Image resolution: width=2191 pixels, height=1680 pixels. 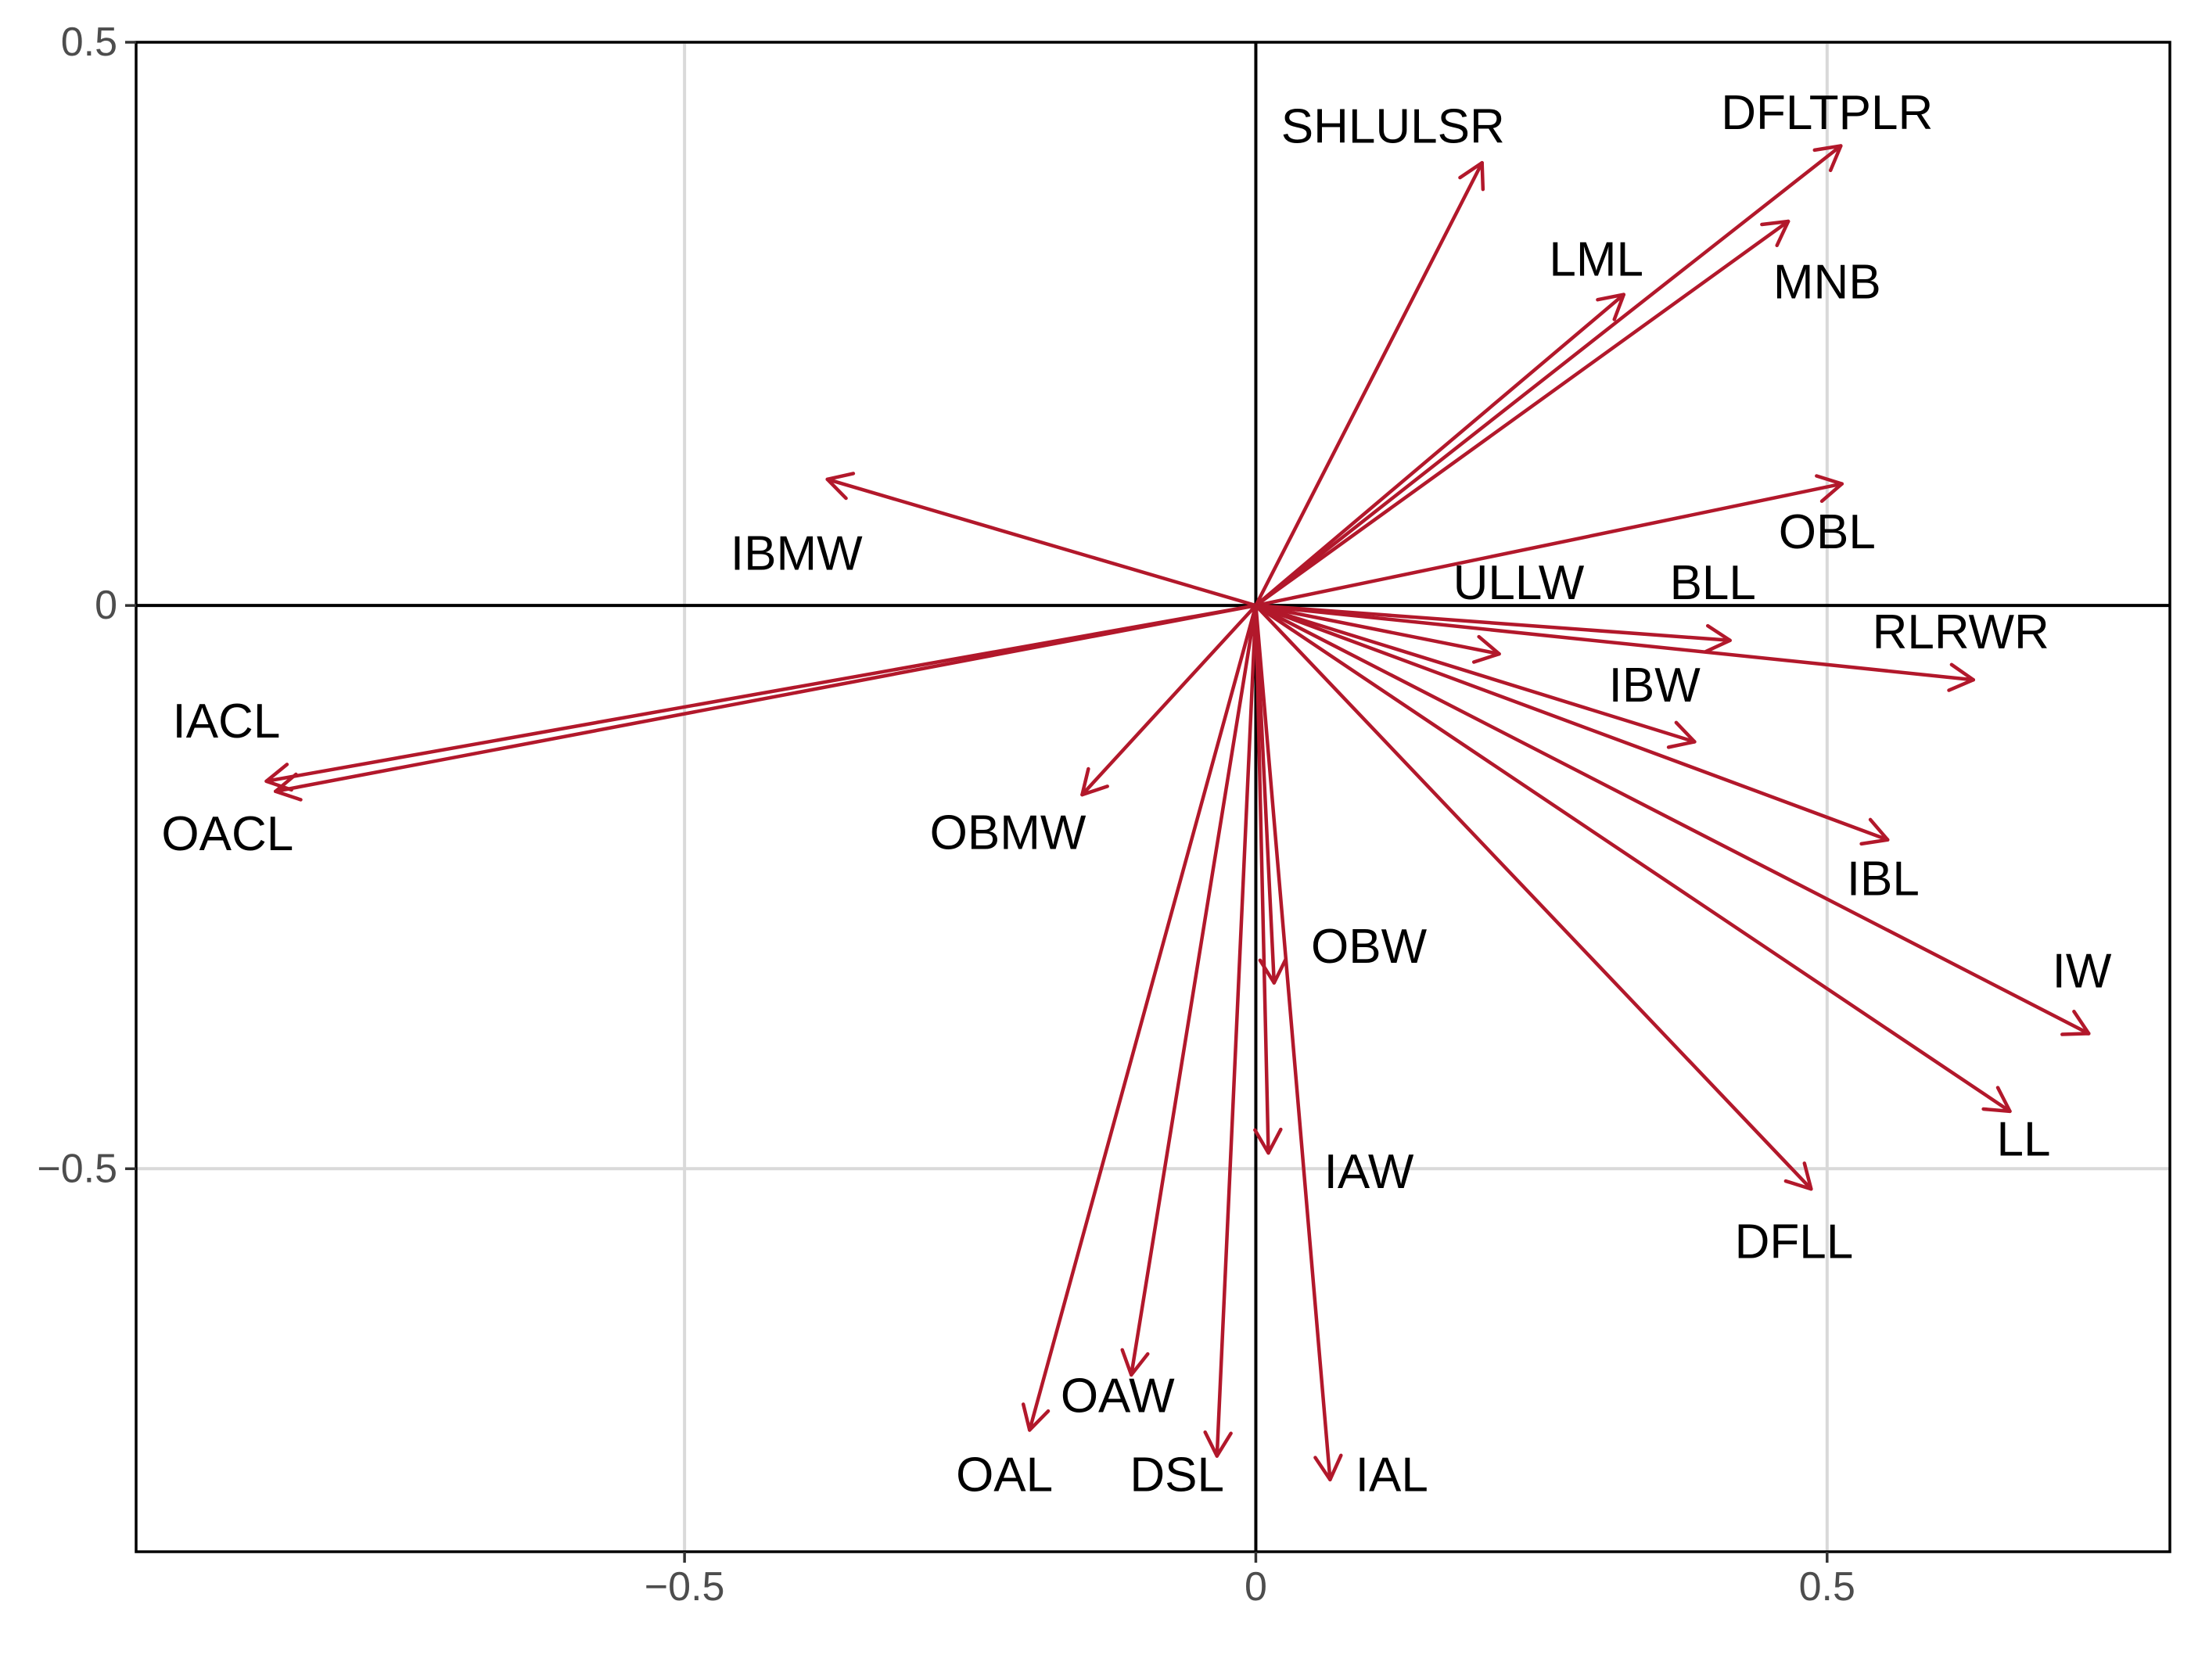 I want to click on label-iaw: IAW, so click(x=1369, y=1172).